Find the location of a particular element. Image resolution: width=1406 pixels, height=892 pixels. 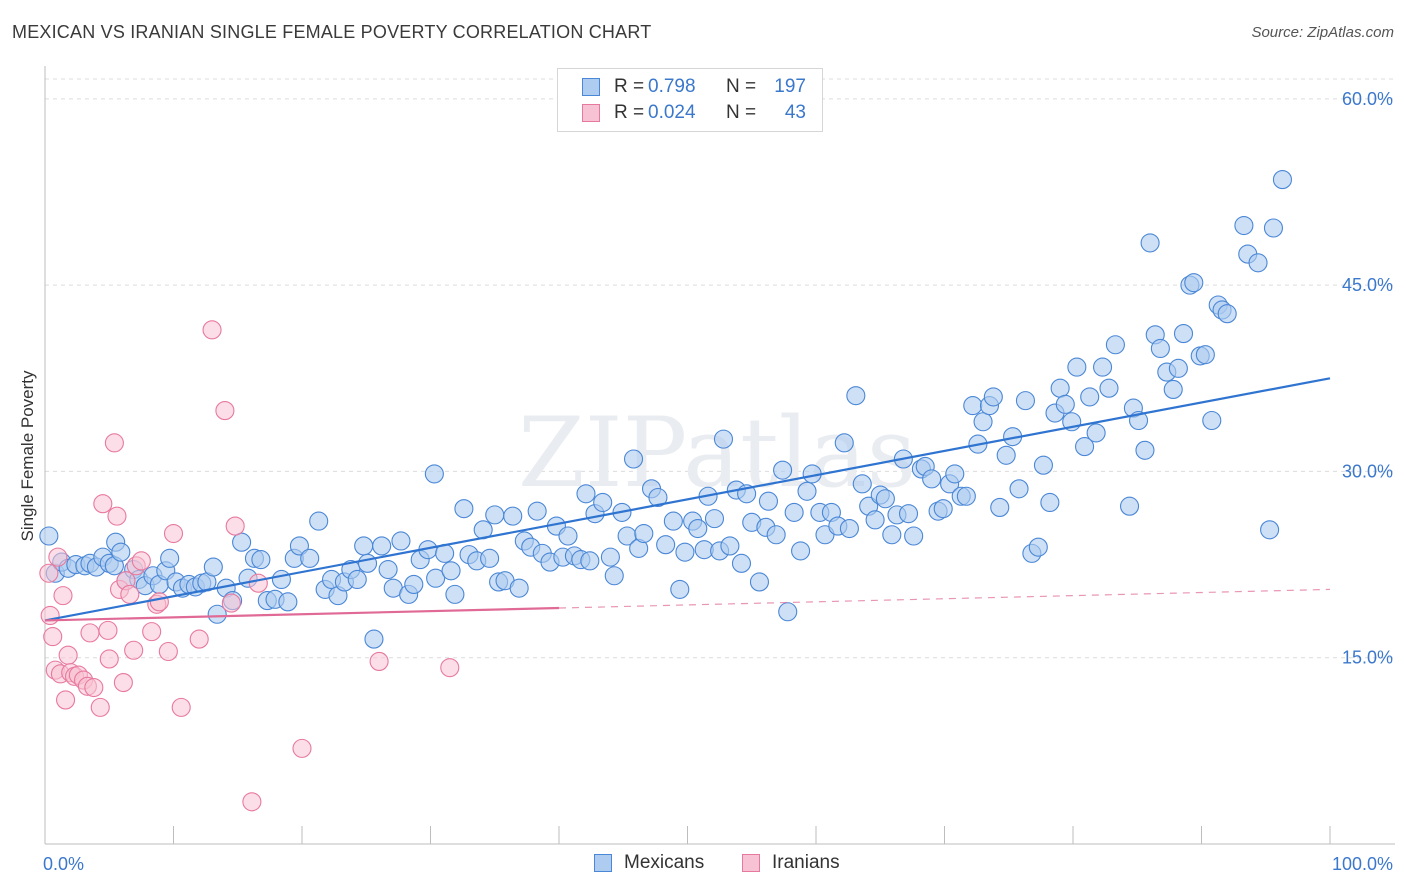

legend-label-iranians: Iranians is located at coordinates (806, 862).